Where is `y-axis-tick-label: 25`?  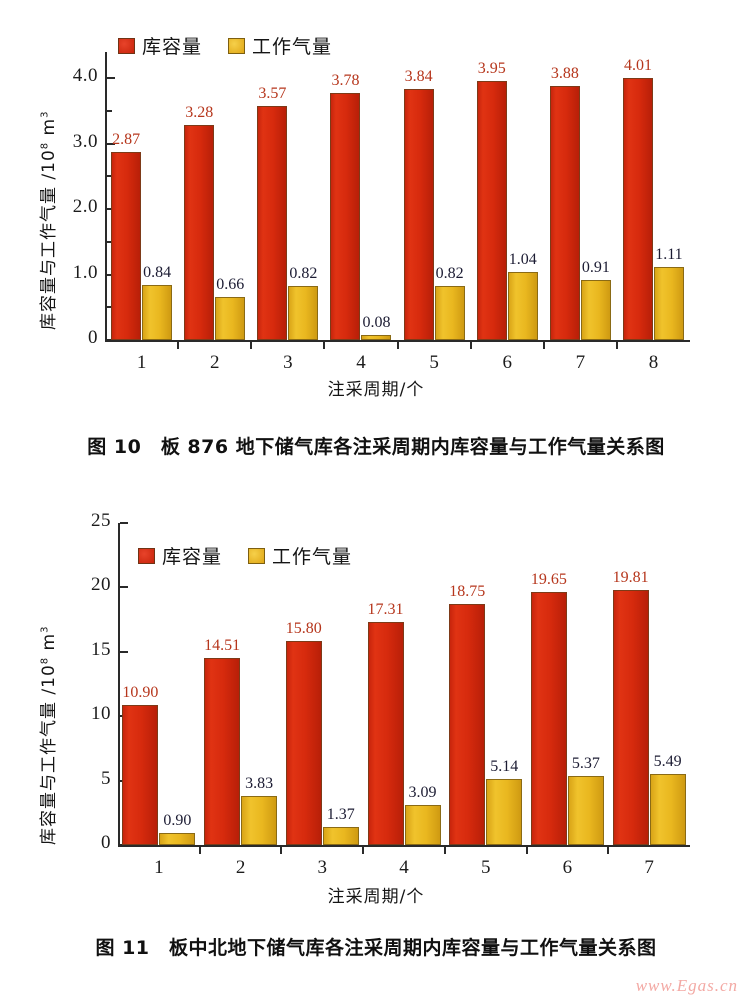
y-axis-tick-label: 25 is located at coordinates (101, 520).